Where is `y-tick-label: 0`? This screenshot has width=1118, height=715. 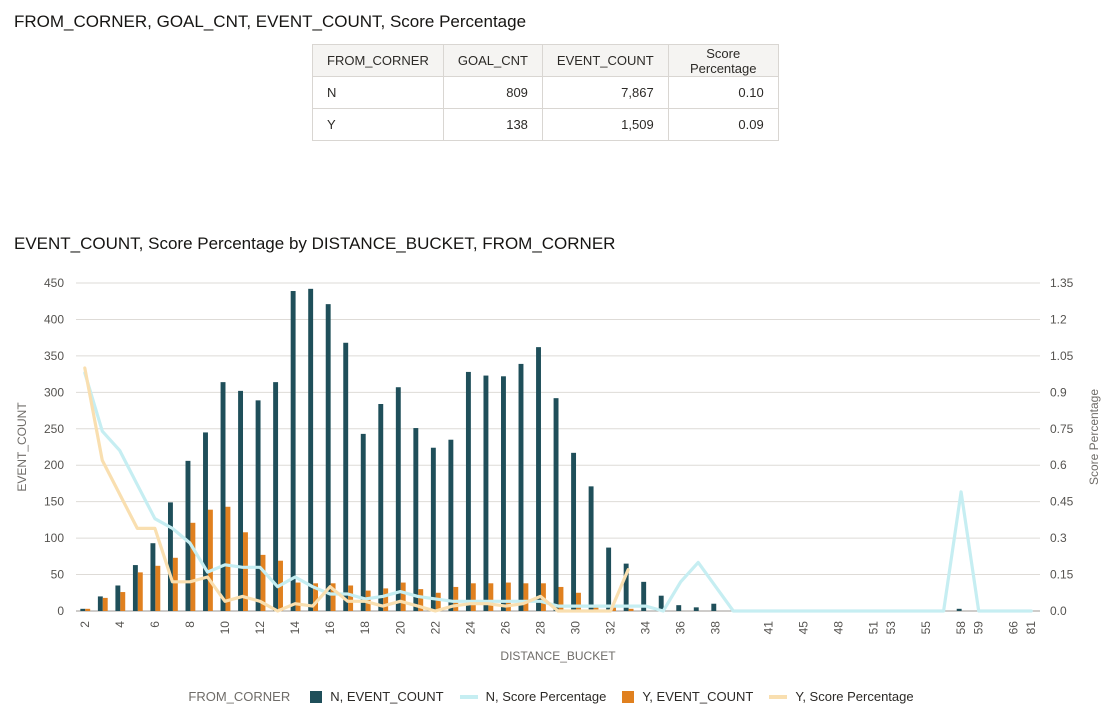
y-tick-label: 0 is located at coordinates (60, 611).